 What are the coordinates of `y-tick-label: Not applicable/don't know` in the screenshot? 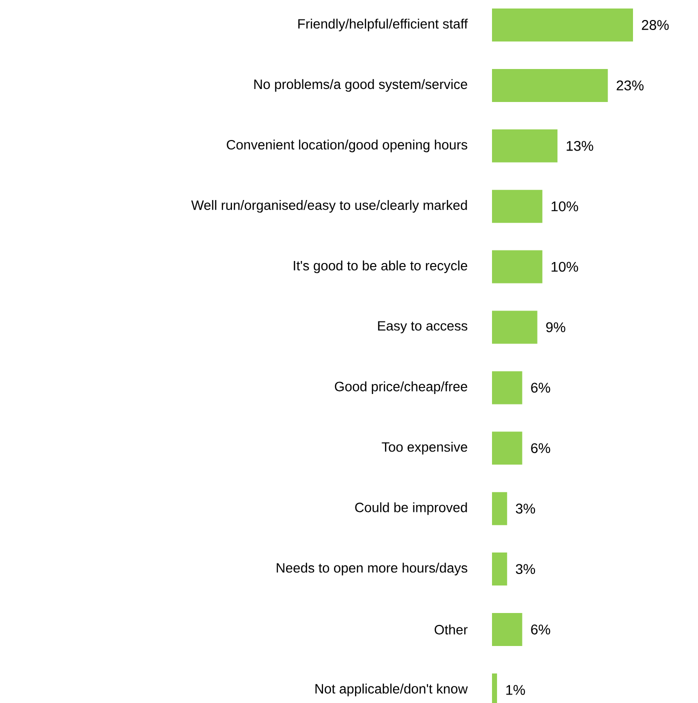 It's located at (391, 690).